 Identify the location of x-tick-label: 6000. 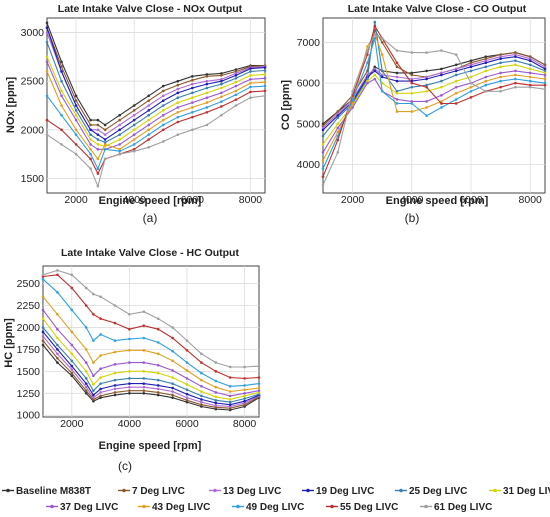
(471, 200).